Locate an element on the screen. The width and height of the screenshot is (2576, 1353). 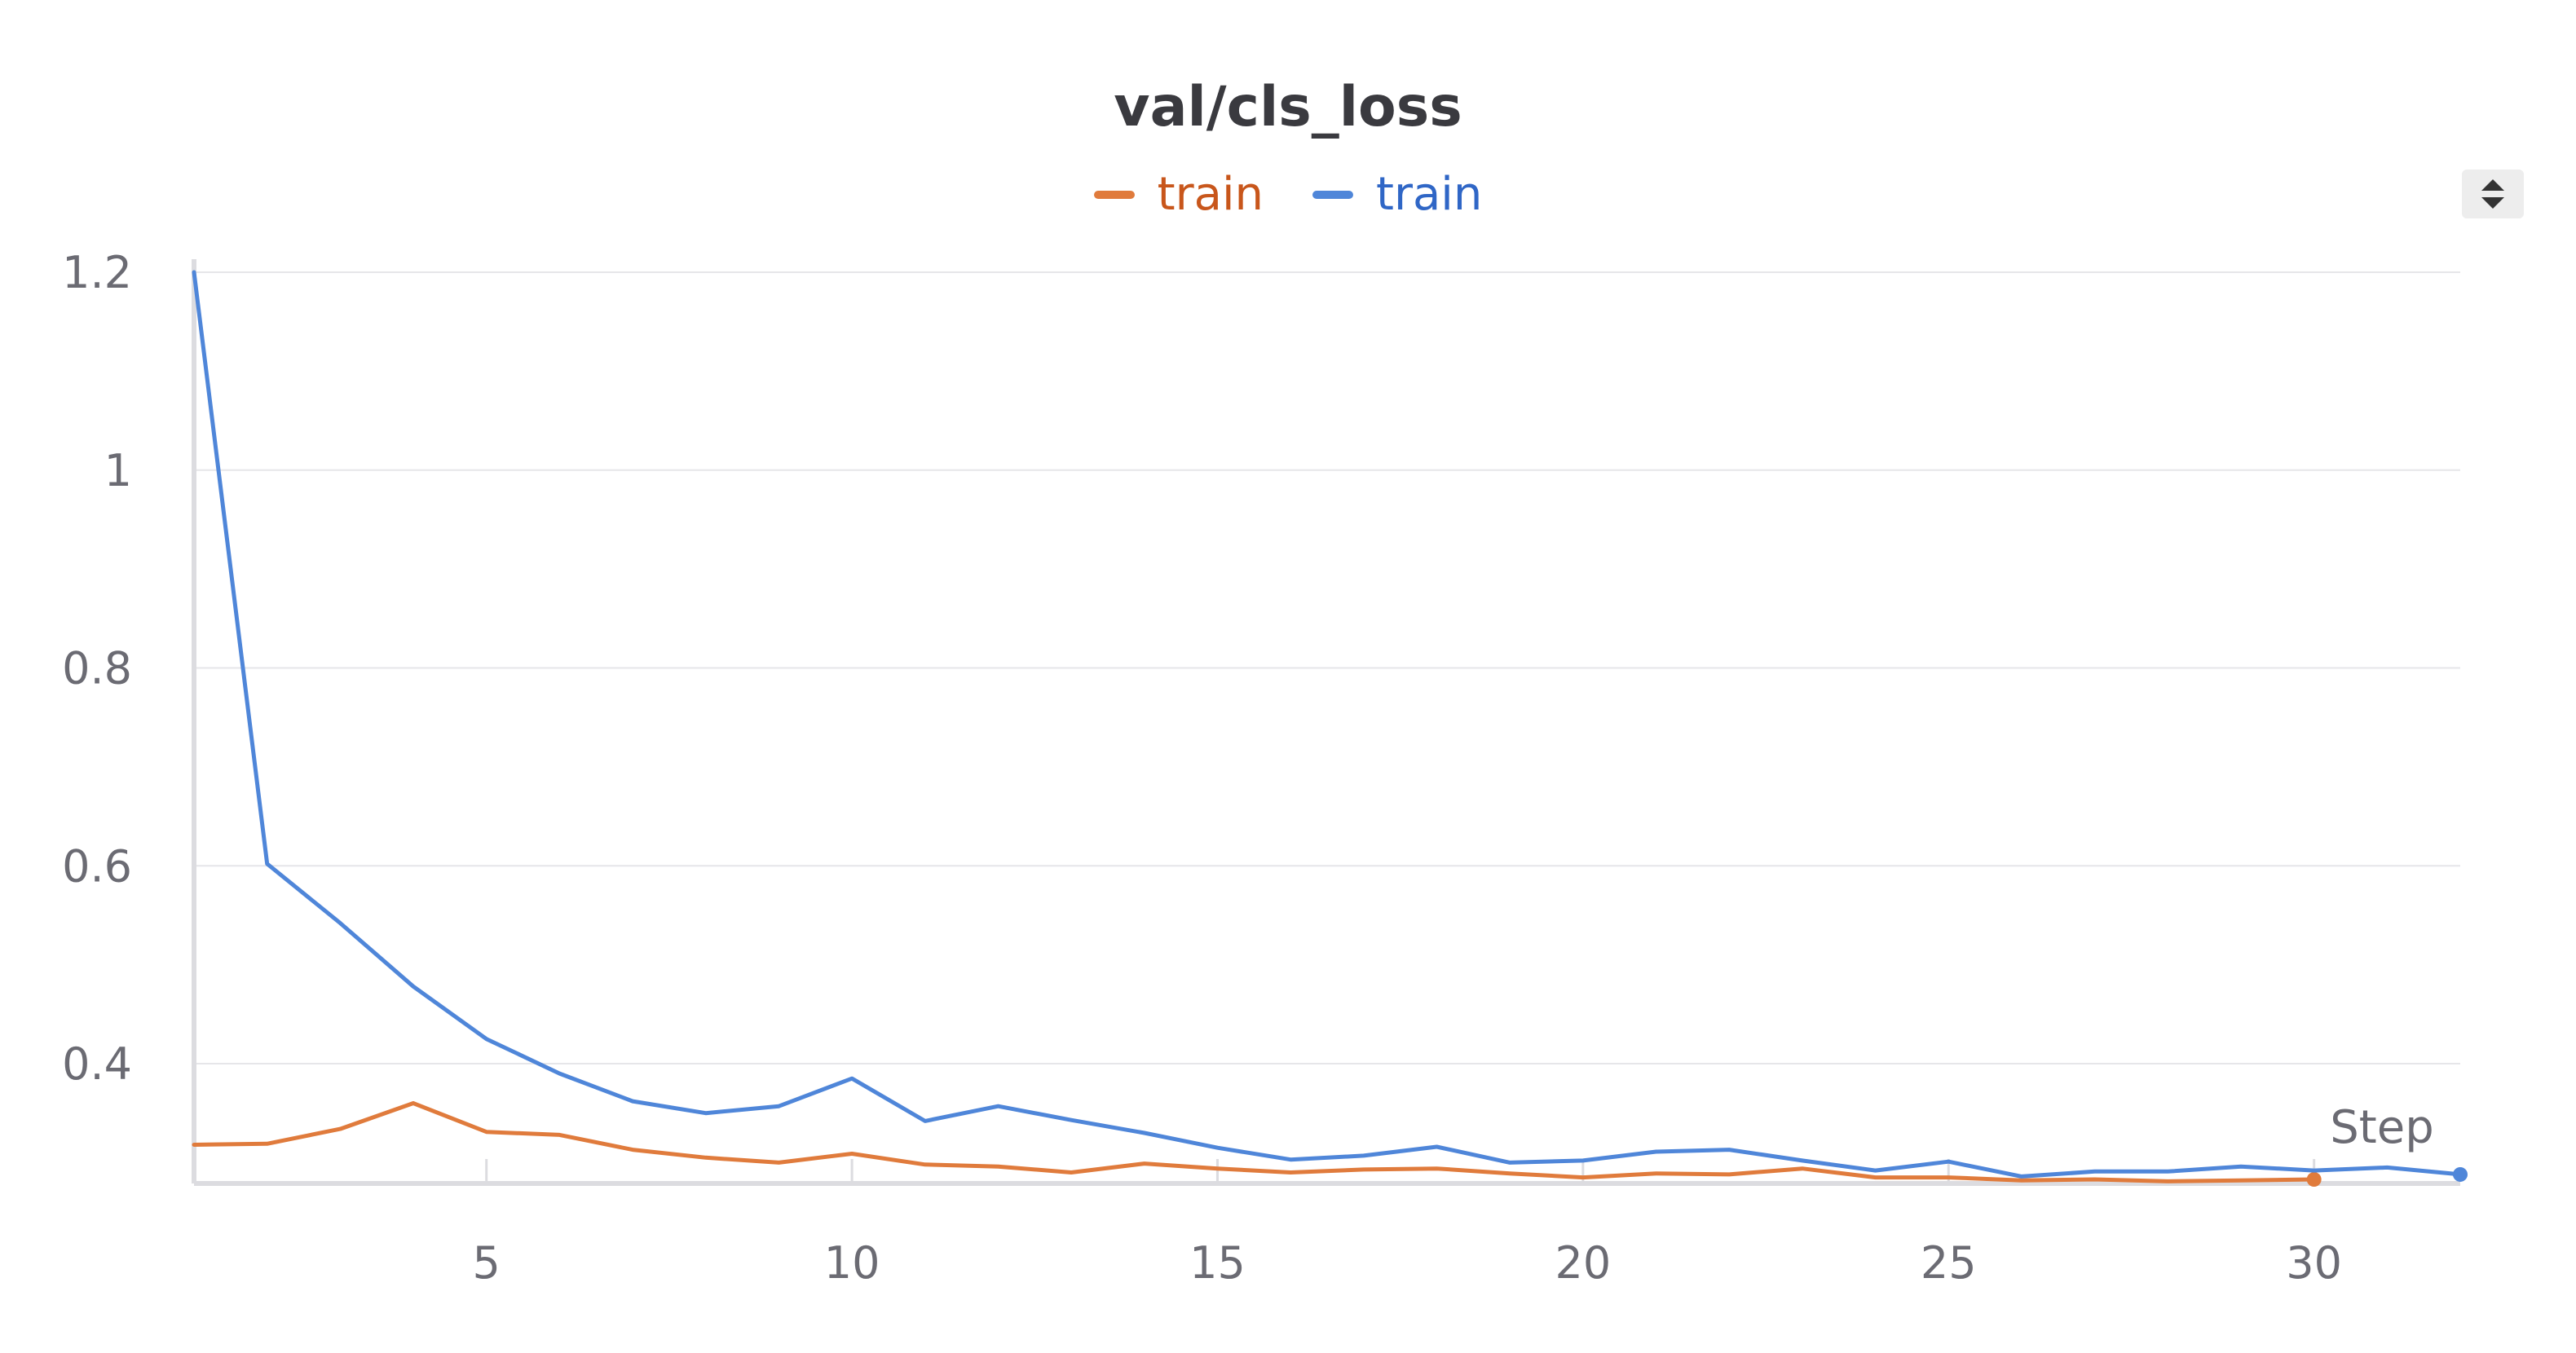
x-tick-label: 25 is located at coordinates (1949, 1263).